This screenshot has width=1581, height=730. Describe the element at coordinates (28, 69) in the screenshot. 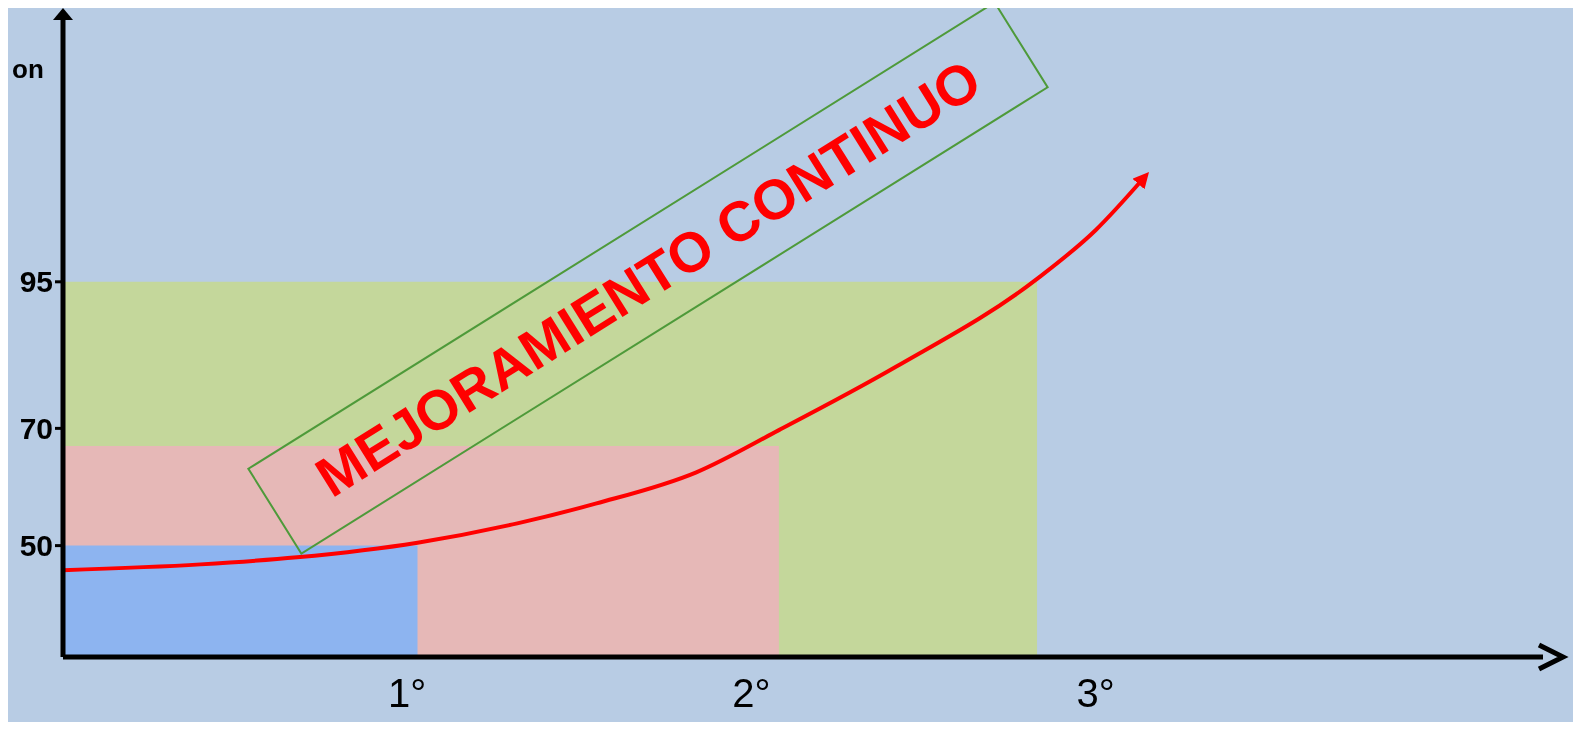

I see `y-axis-title: on` at that location.